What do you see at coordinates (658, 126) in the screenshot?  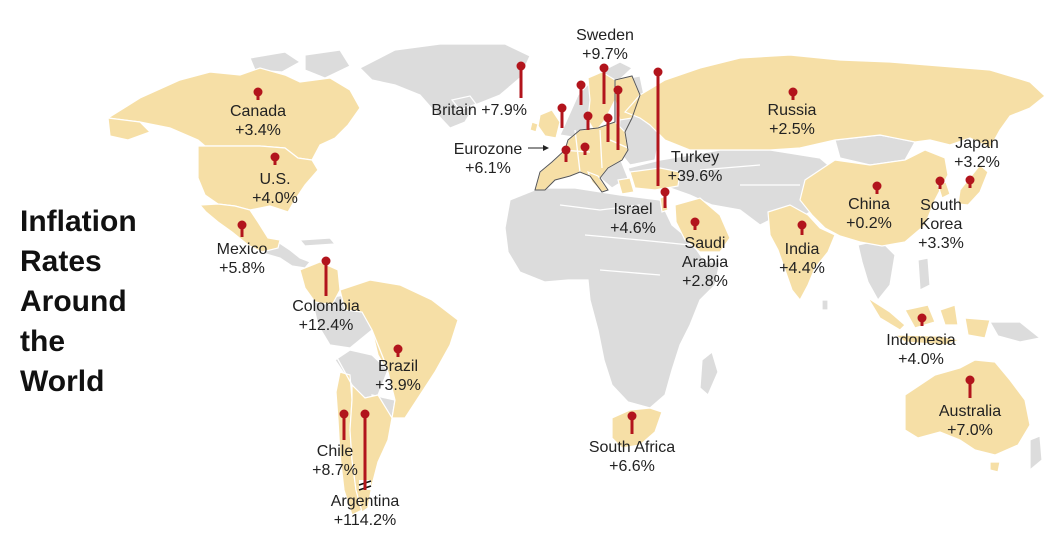 I see `pin-turkey` at bounding box center [658, 126].